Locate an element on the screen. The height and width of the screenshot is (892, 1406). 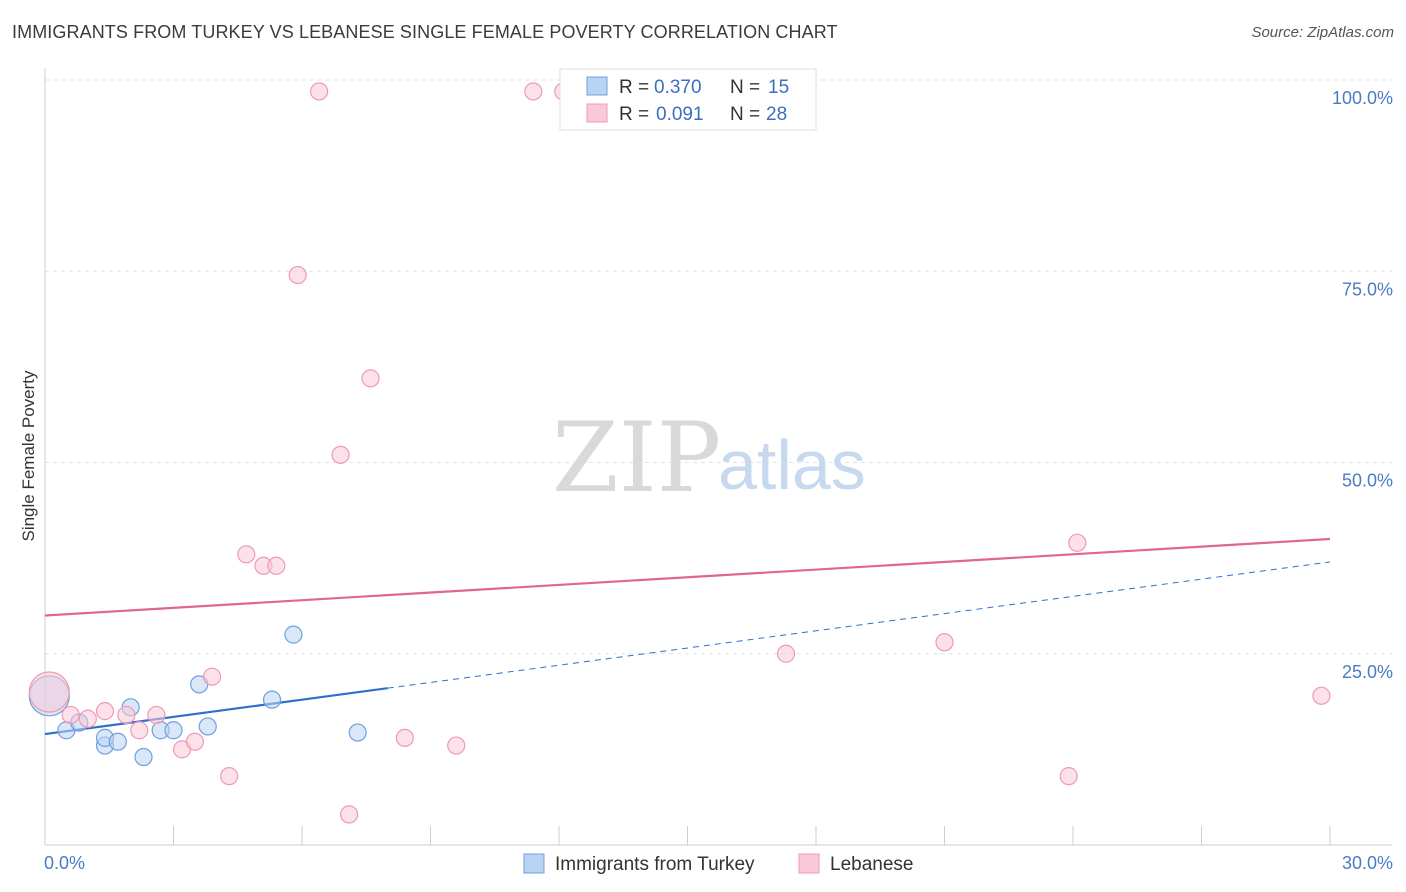
series-legend-swatch-turkey is located at coordinates (534, 863).